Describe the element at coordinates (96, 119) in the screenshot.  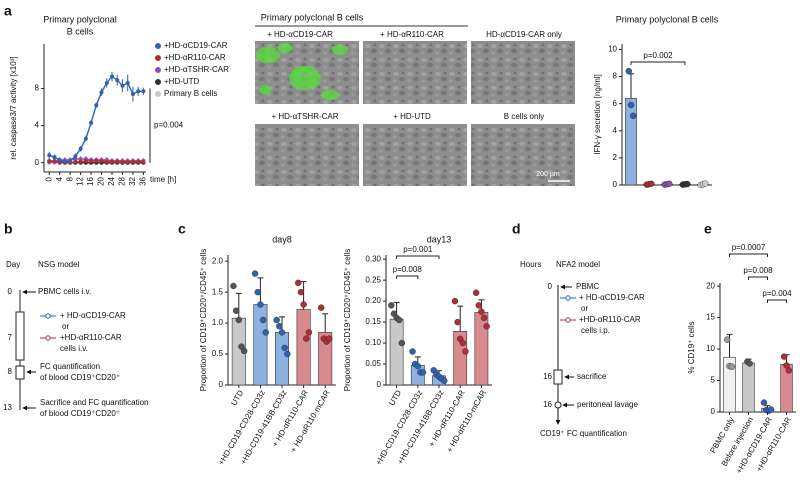
I see `series-line` at that location.